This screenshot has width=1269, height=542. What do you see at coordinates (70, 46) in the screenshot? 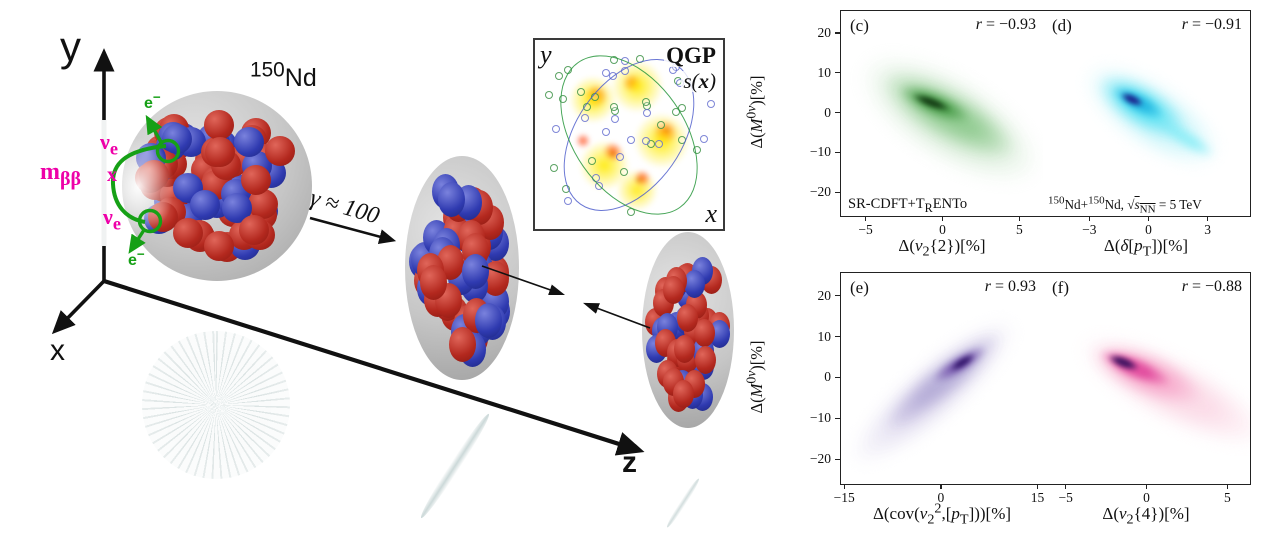
I see `y-axis-label: y` at bounding box center [70, 46].